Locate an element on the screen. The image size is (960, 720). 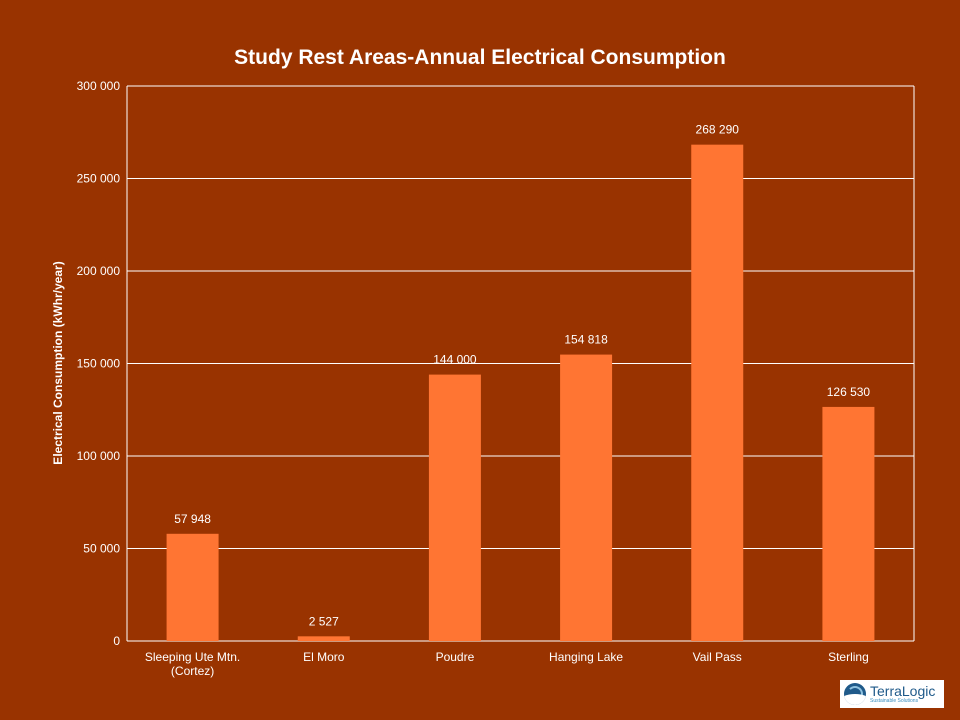
terralogic-logo: TerraLogic Sustainable Solutions is located at coordinates (892, 694).